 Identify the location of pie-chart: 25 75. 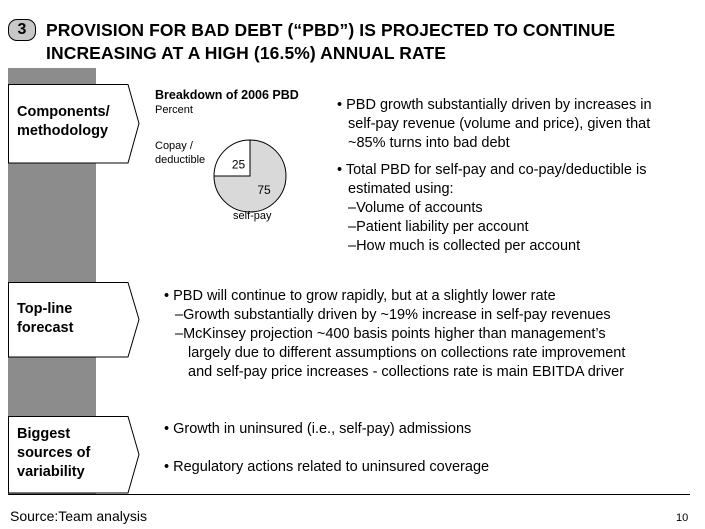
(250, 176).